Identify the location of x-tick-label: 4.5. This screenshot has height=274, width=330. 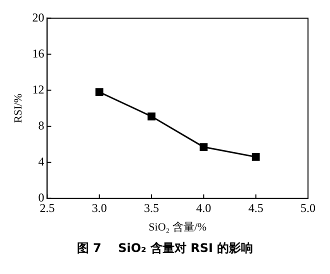
(256, 207).